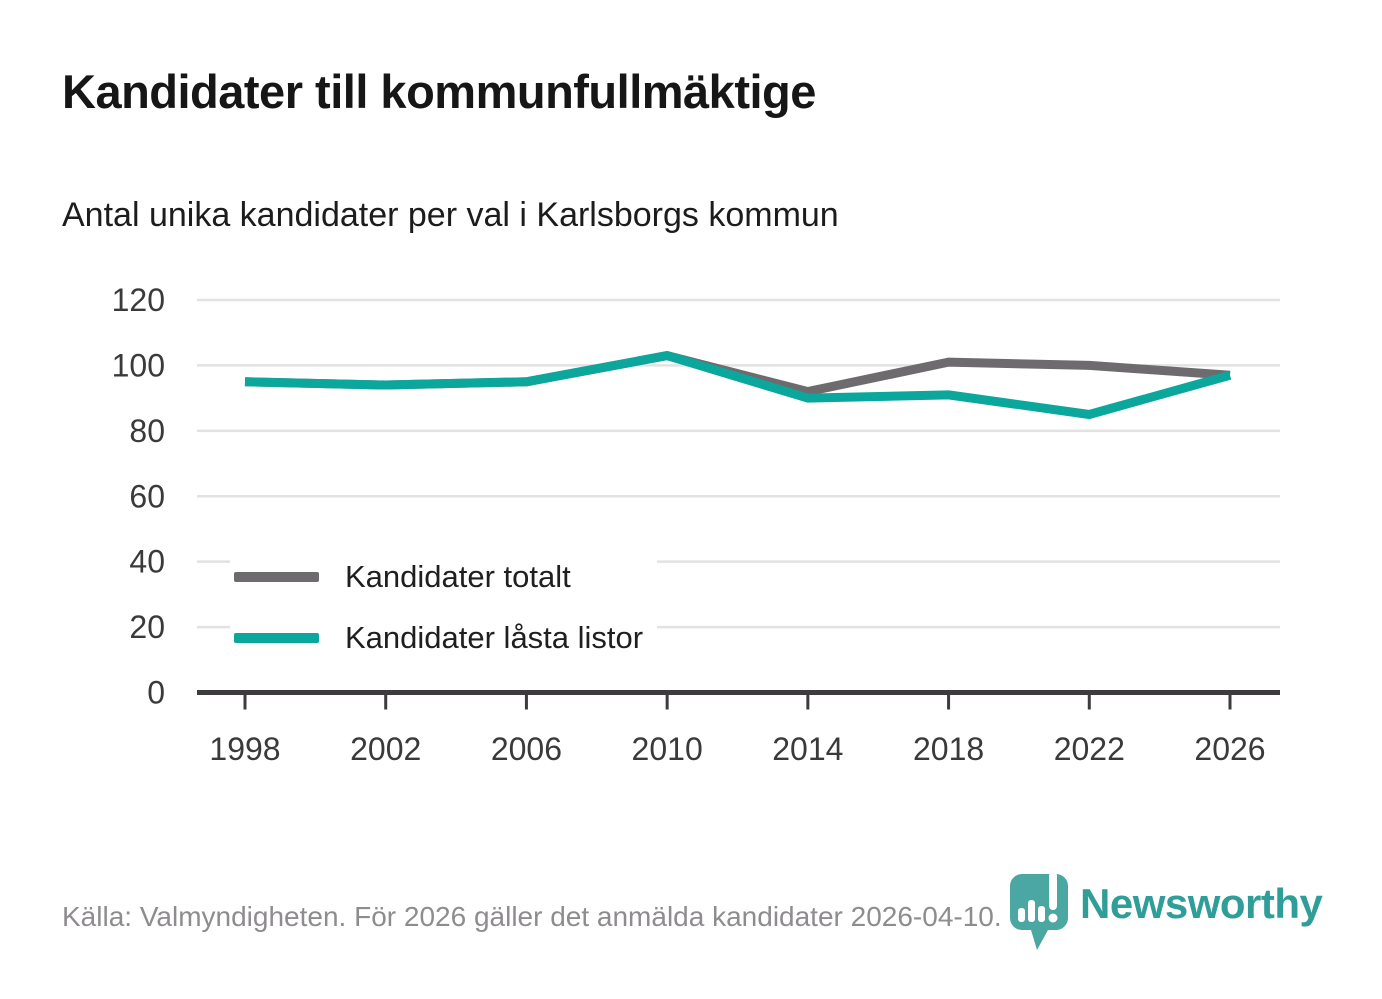 The image size is (1382, 999). Describe the element at coordinates (1089, 749) in the screenshot. I see `svg-text: 2022` at that location.